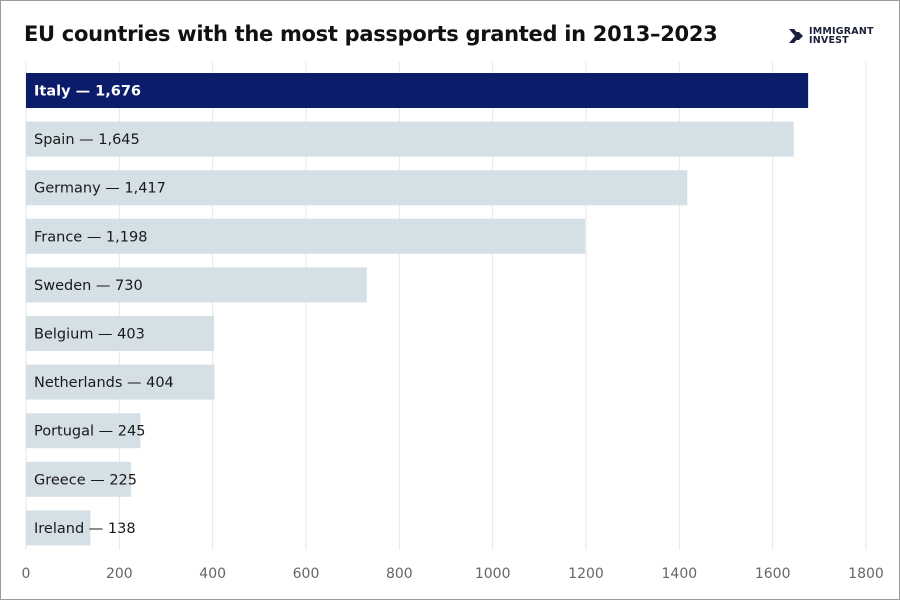  I want to click on logo-chevrons-icon, so click(796, 36).